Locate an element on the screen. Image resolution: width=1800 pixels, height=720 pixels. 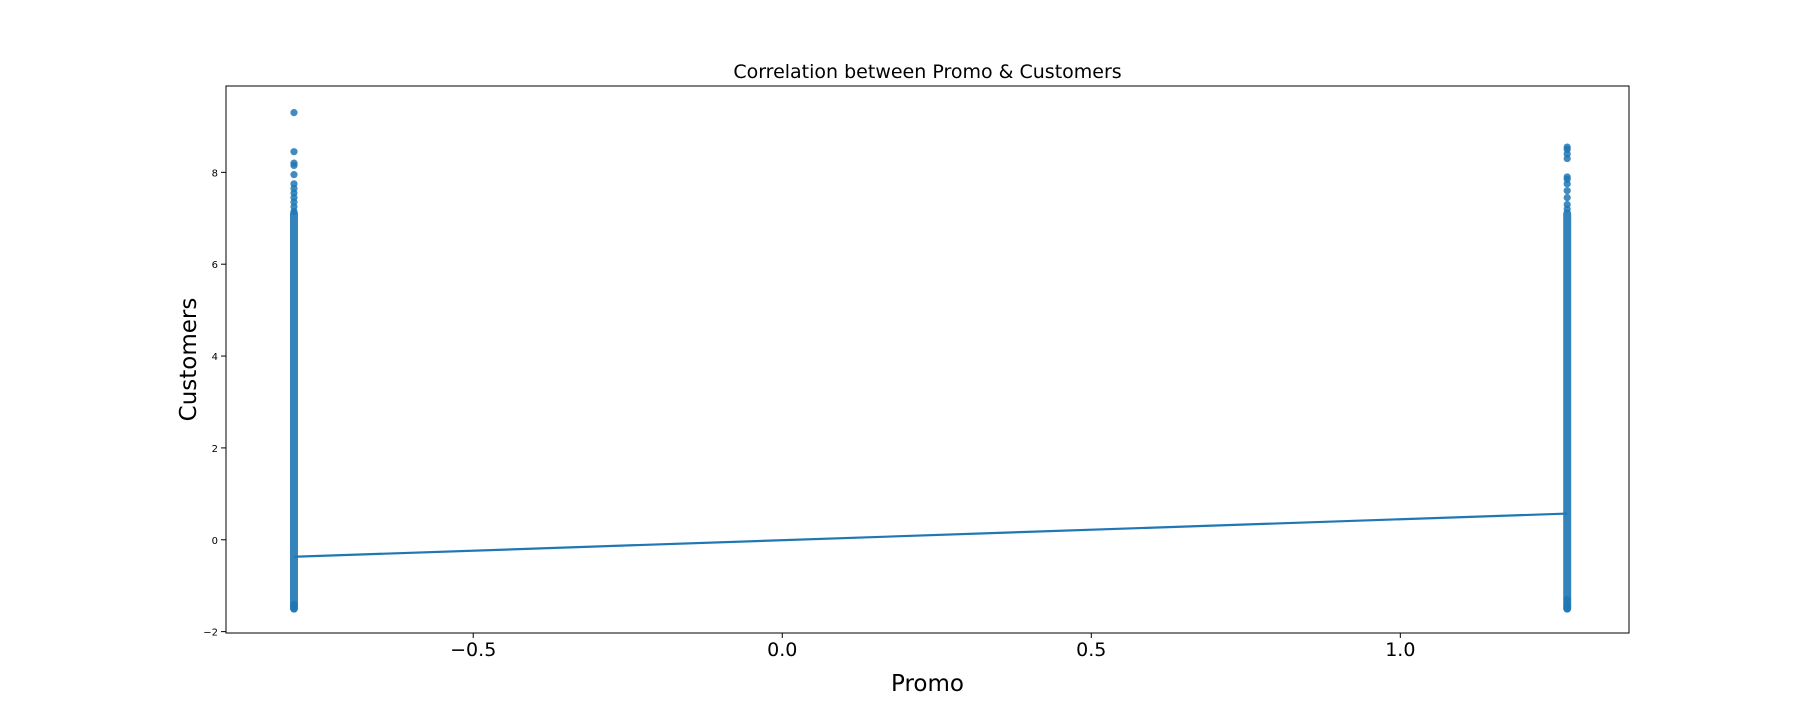
y-axis-label: Customers is located at coordinates (189, 360).